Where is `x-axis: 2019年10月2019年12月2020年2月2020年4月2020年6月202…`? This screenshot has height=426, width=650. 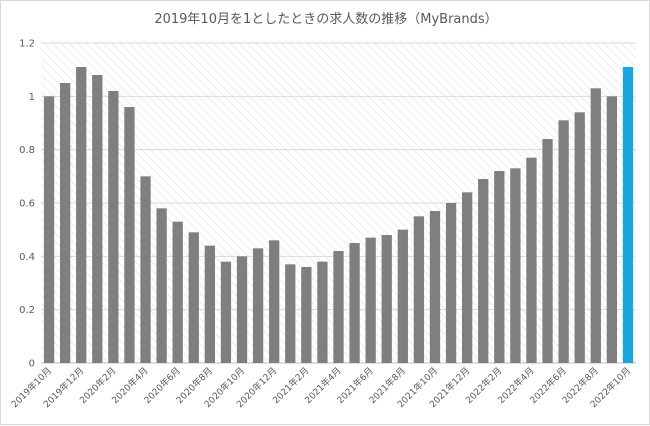 x-axis: 2019年10月2019年12月2020年2月2020年4月2020年6月202… is located at coordinates (321, 388).